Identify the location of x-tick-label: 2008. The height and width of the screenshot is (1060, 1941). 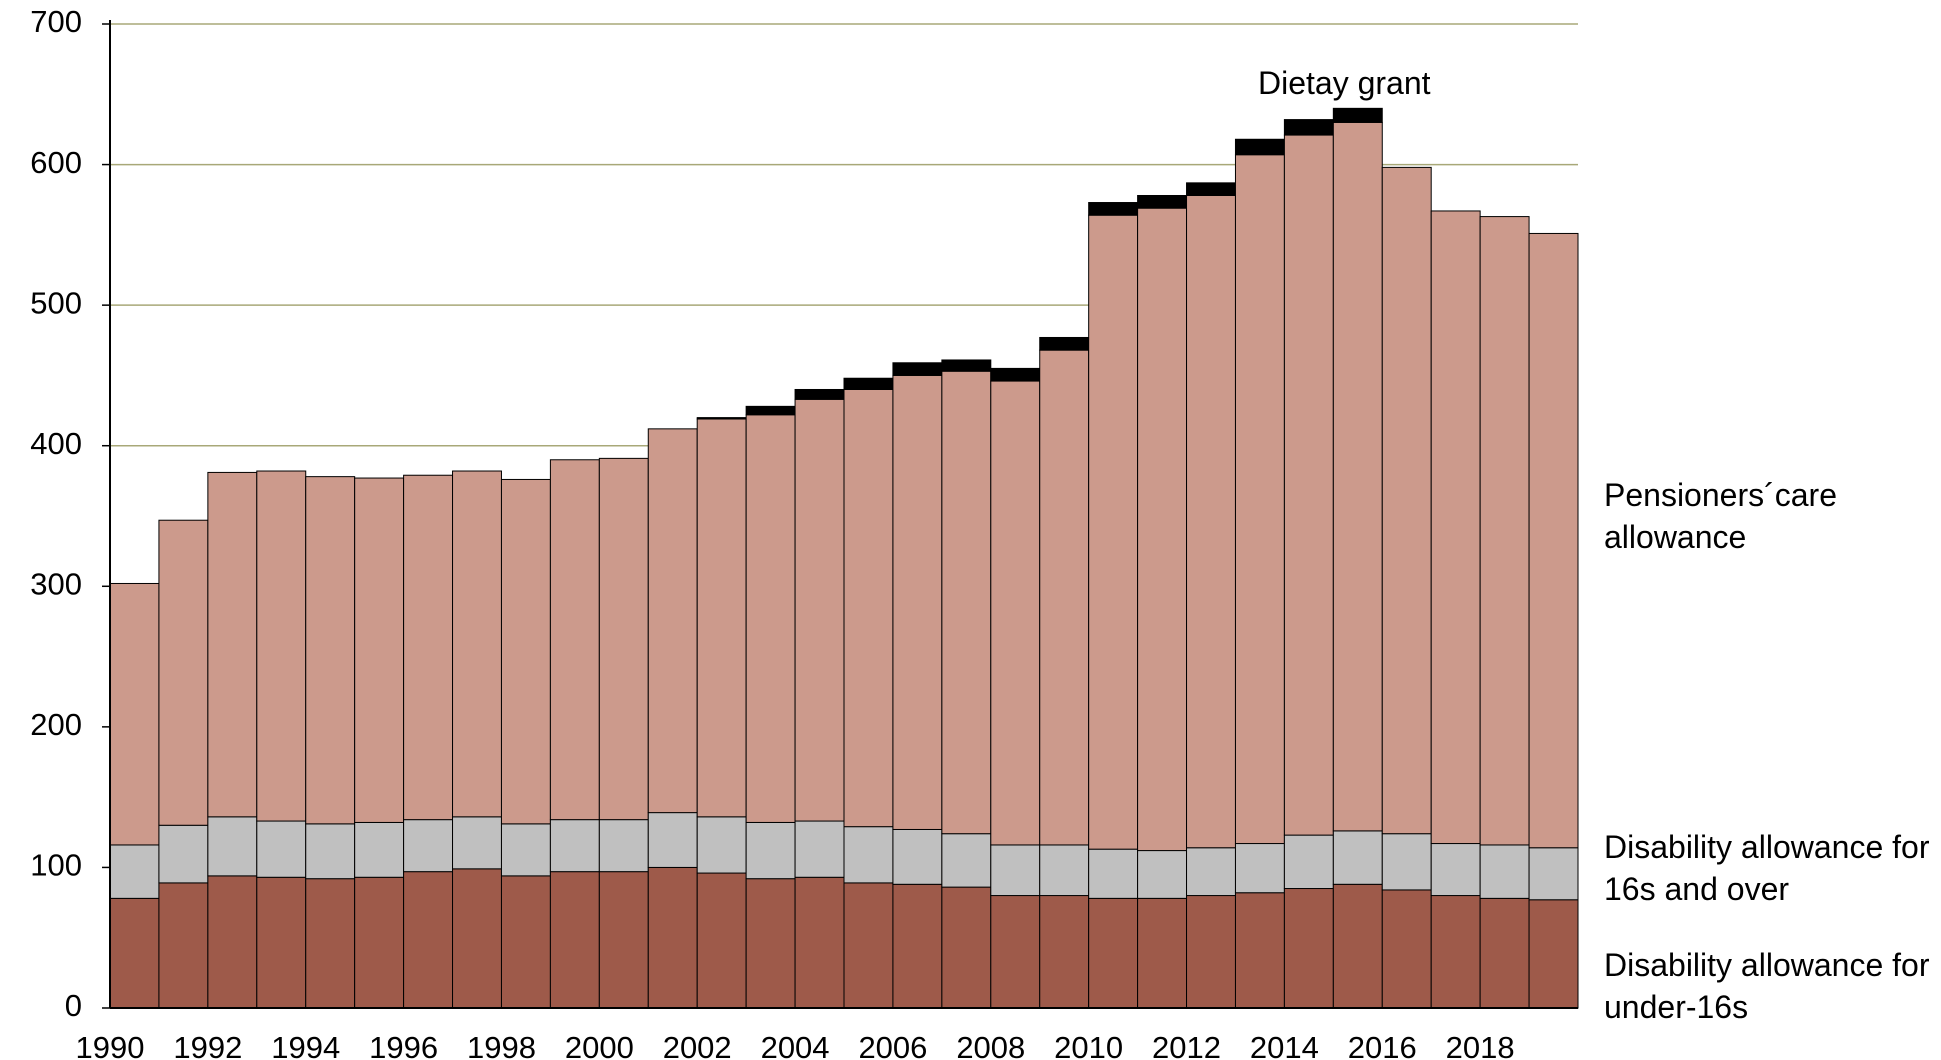
(990, 1045).